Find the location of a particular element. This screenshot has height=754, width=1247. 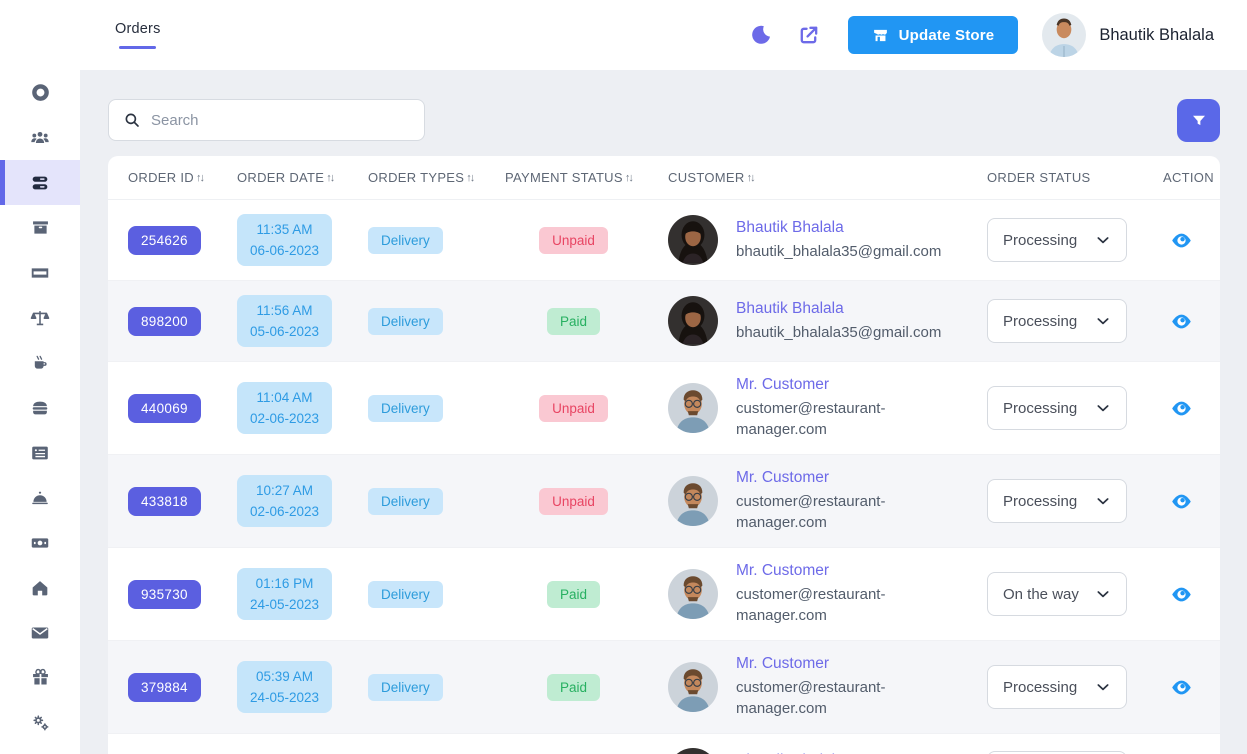

coffee-cup-icon is located at coordinates (40, 362).